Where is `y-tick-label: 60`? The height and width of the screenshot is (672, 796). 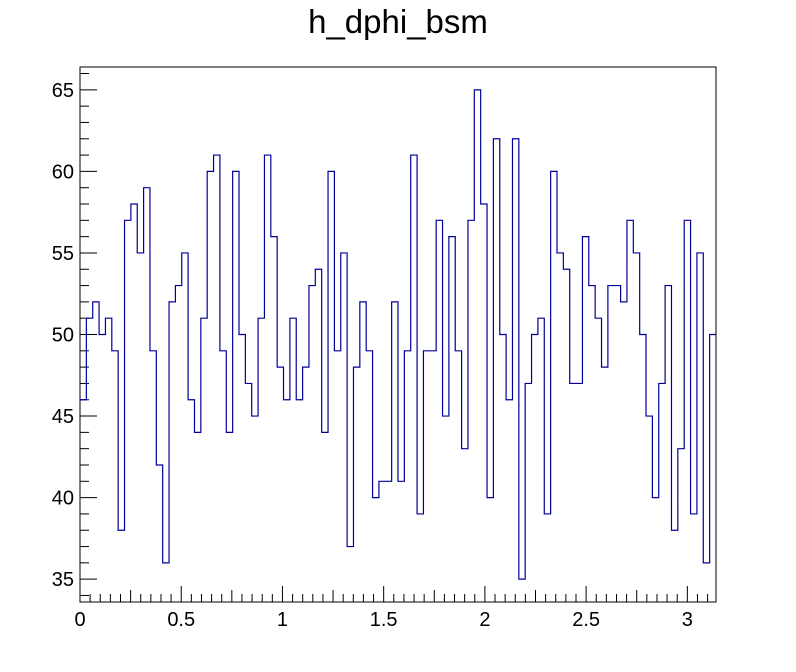
y-tick-label: 60 is located at coordinates (63, 172).